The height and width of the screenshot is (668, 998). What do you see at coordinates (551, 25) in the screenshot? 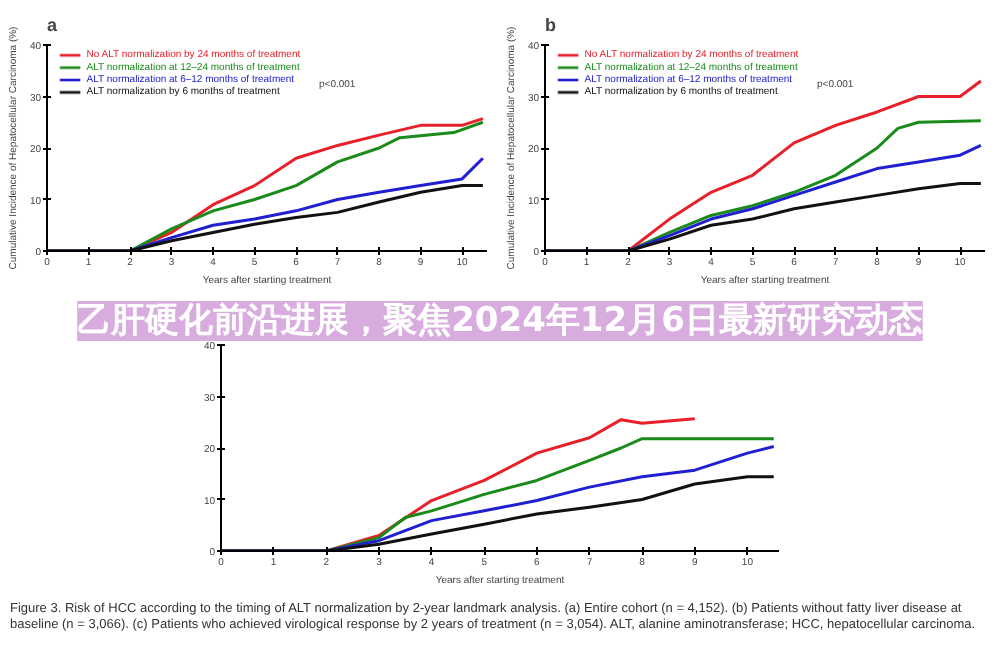
I see `chart-title: b` at bounding box center [551, 25].